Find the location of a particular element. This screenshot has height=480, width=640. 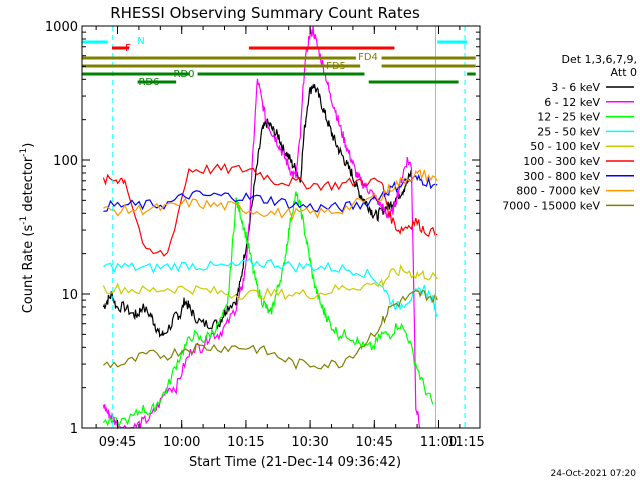

legend-label-8: 7000 - 15000 keV is located at coordinates (551, 205).